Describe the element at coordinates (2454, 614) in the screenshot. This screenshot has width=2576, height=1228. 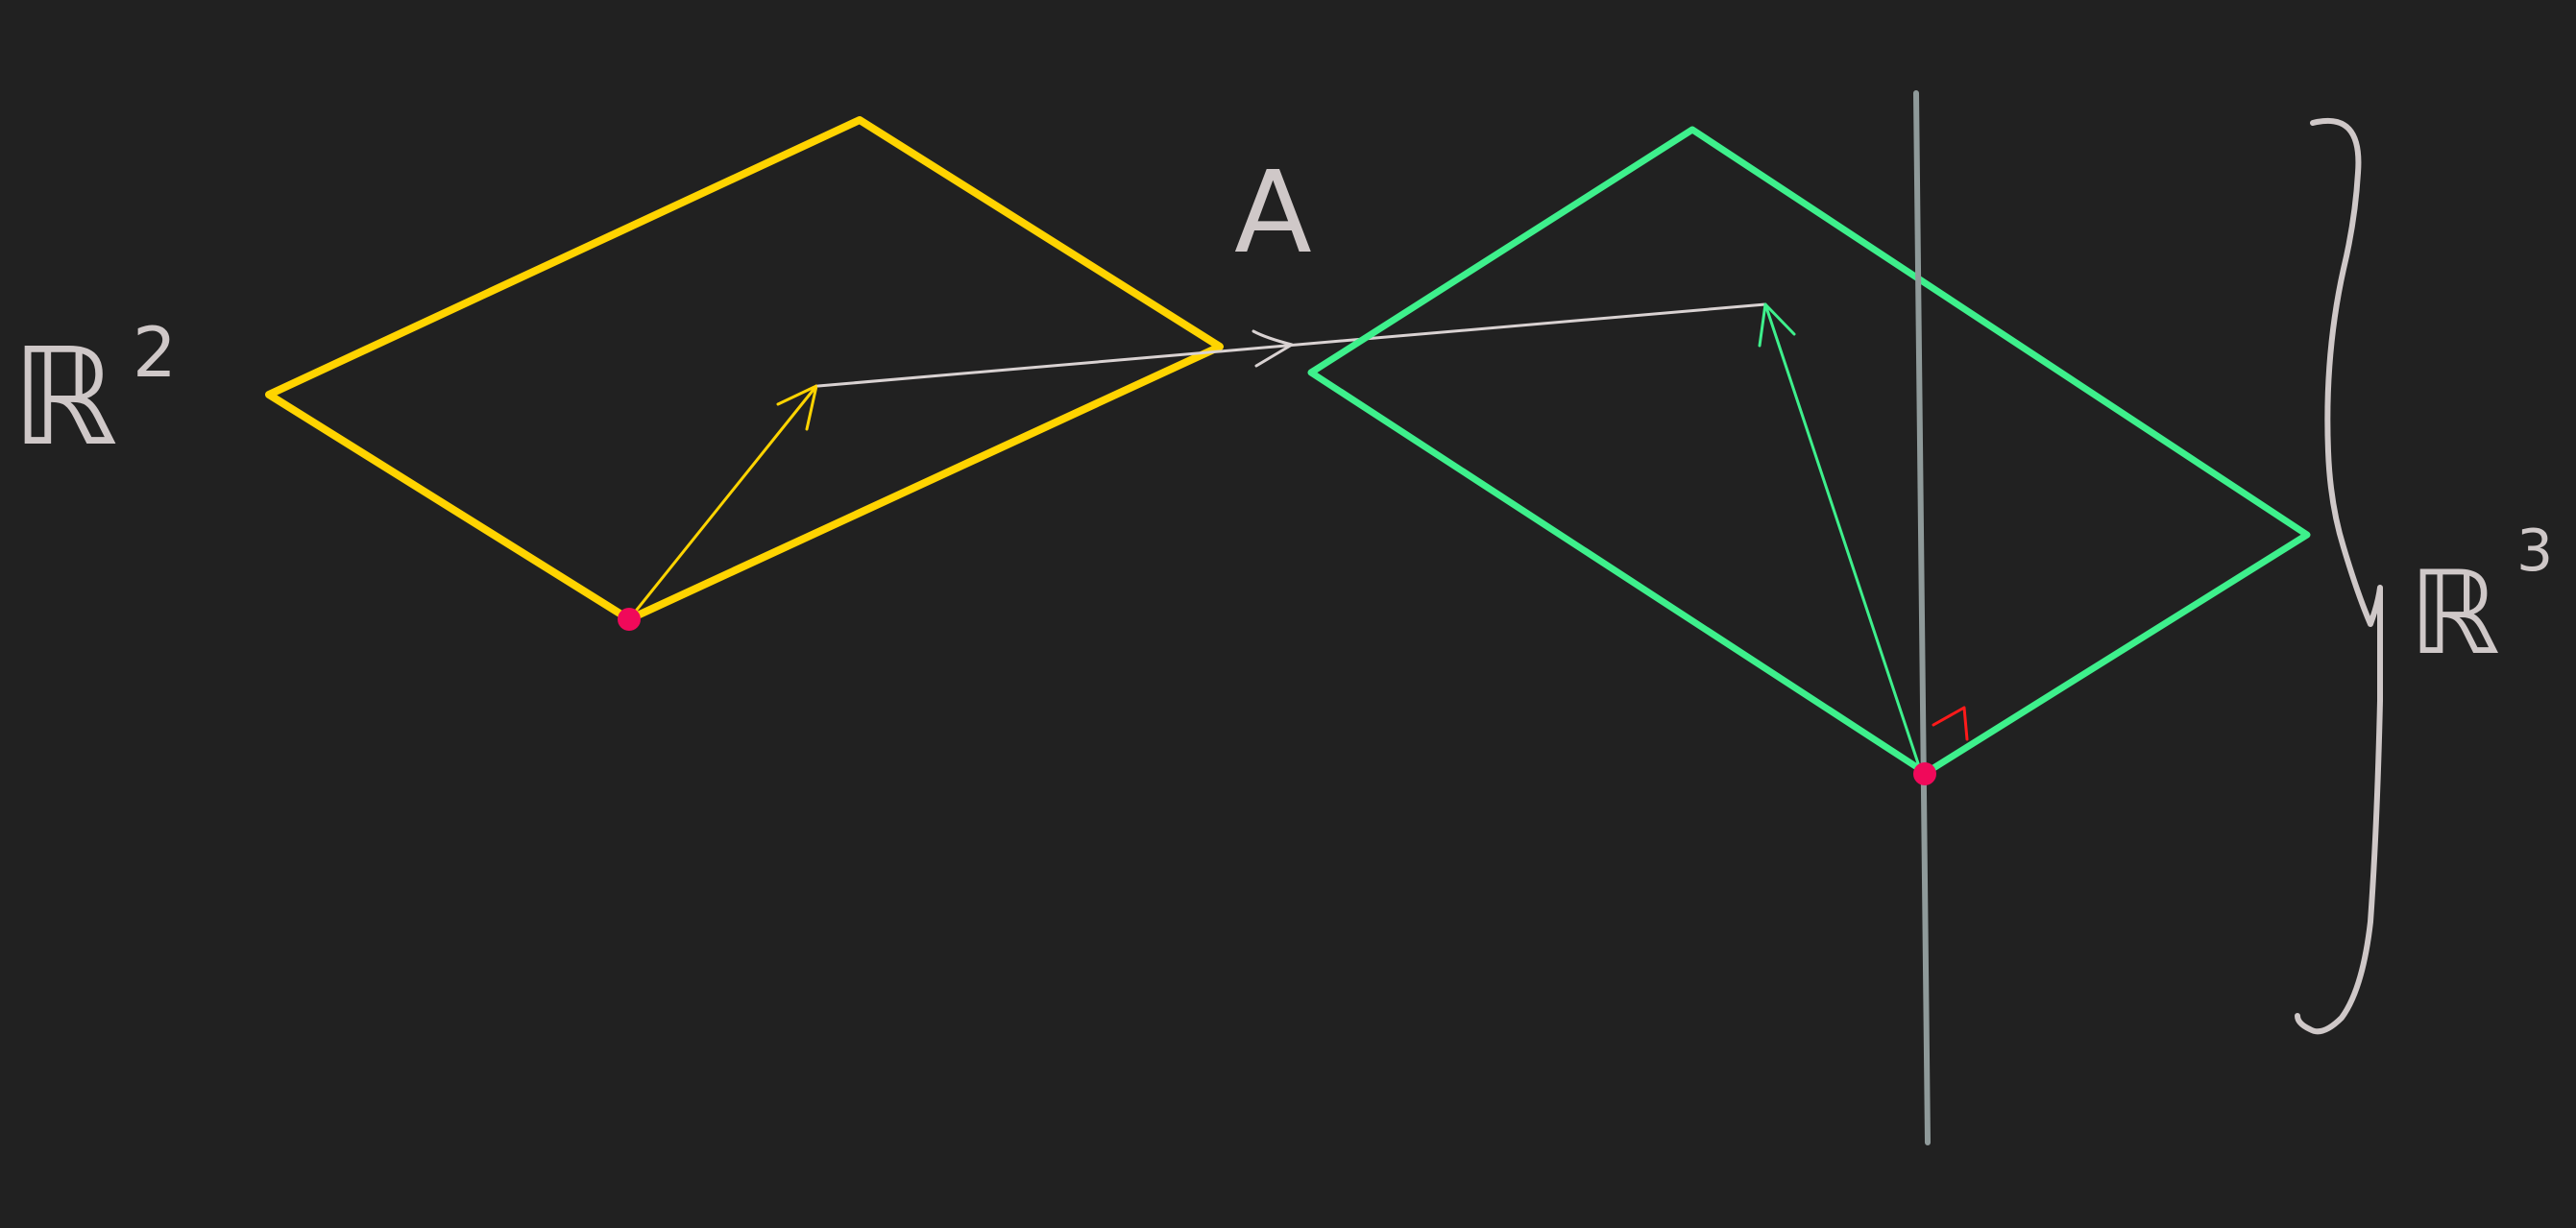
I see `codomain-label-r: ℝ` at that location.